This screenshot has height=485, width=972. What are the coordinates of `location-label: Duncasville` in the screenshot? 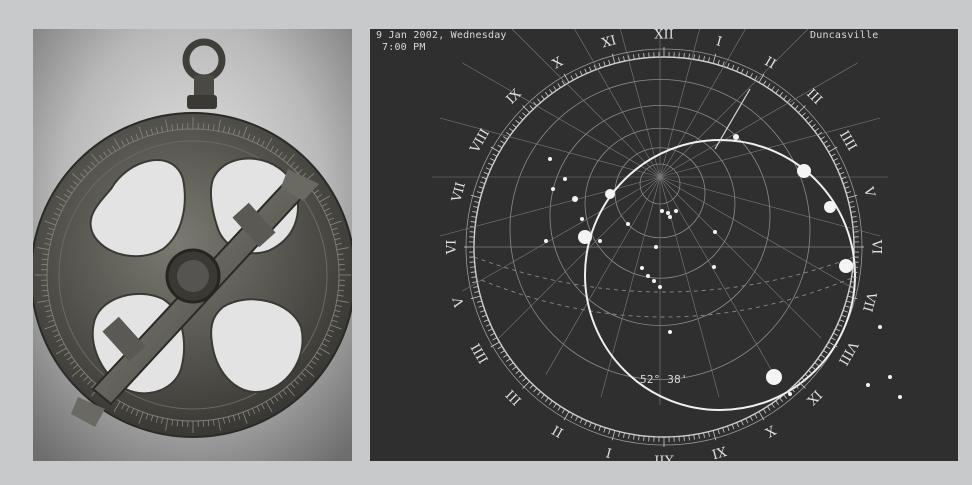 It's located at (844, 35).